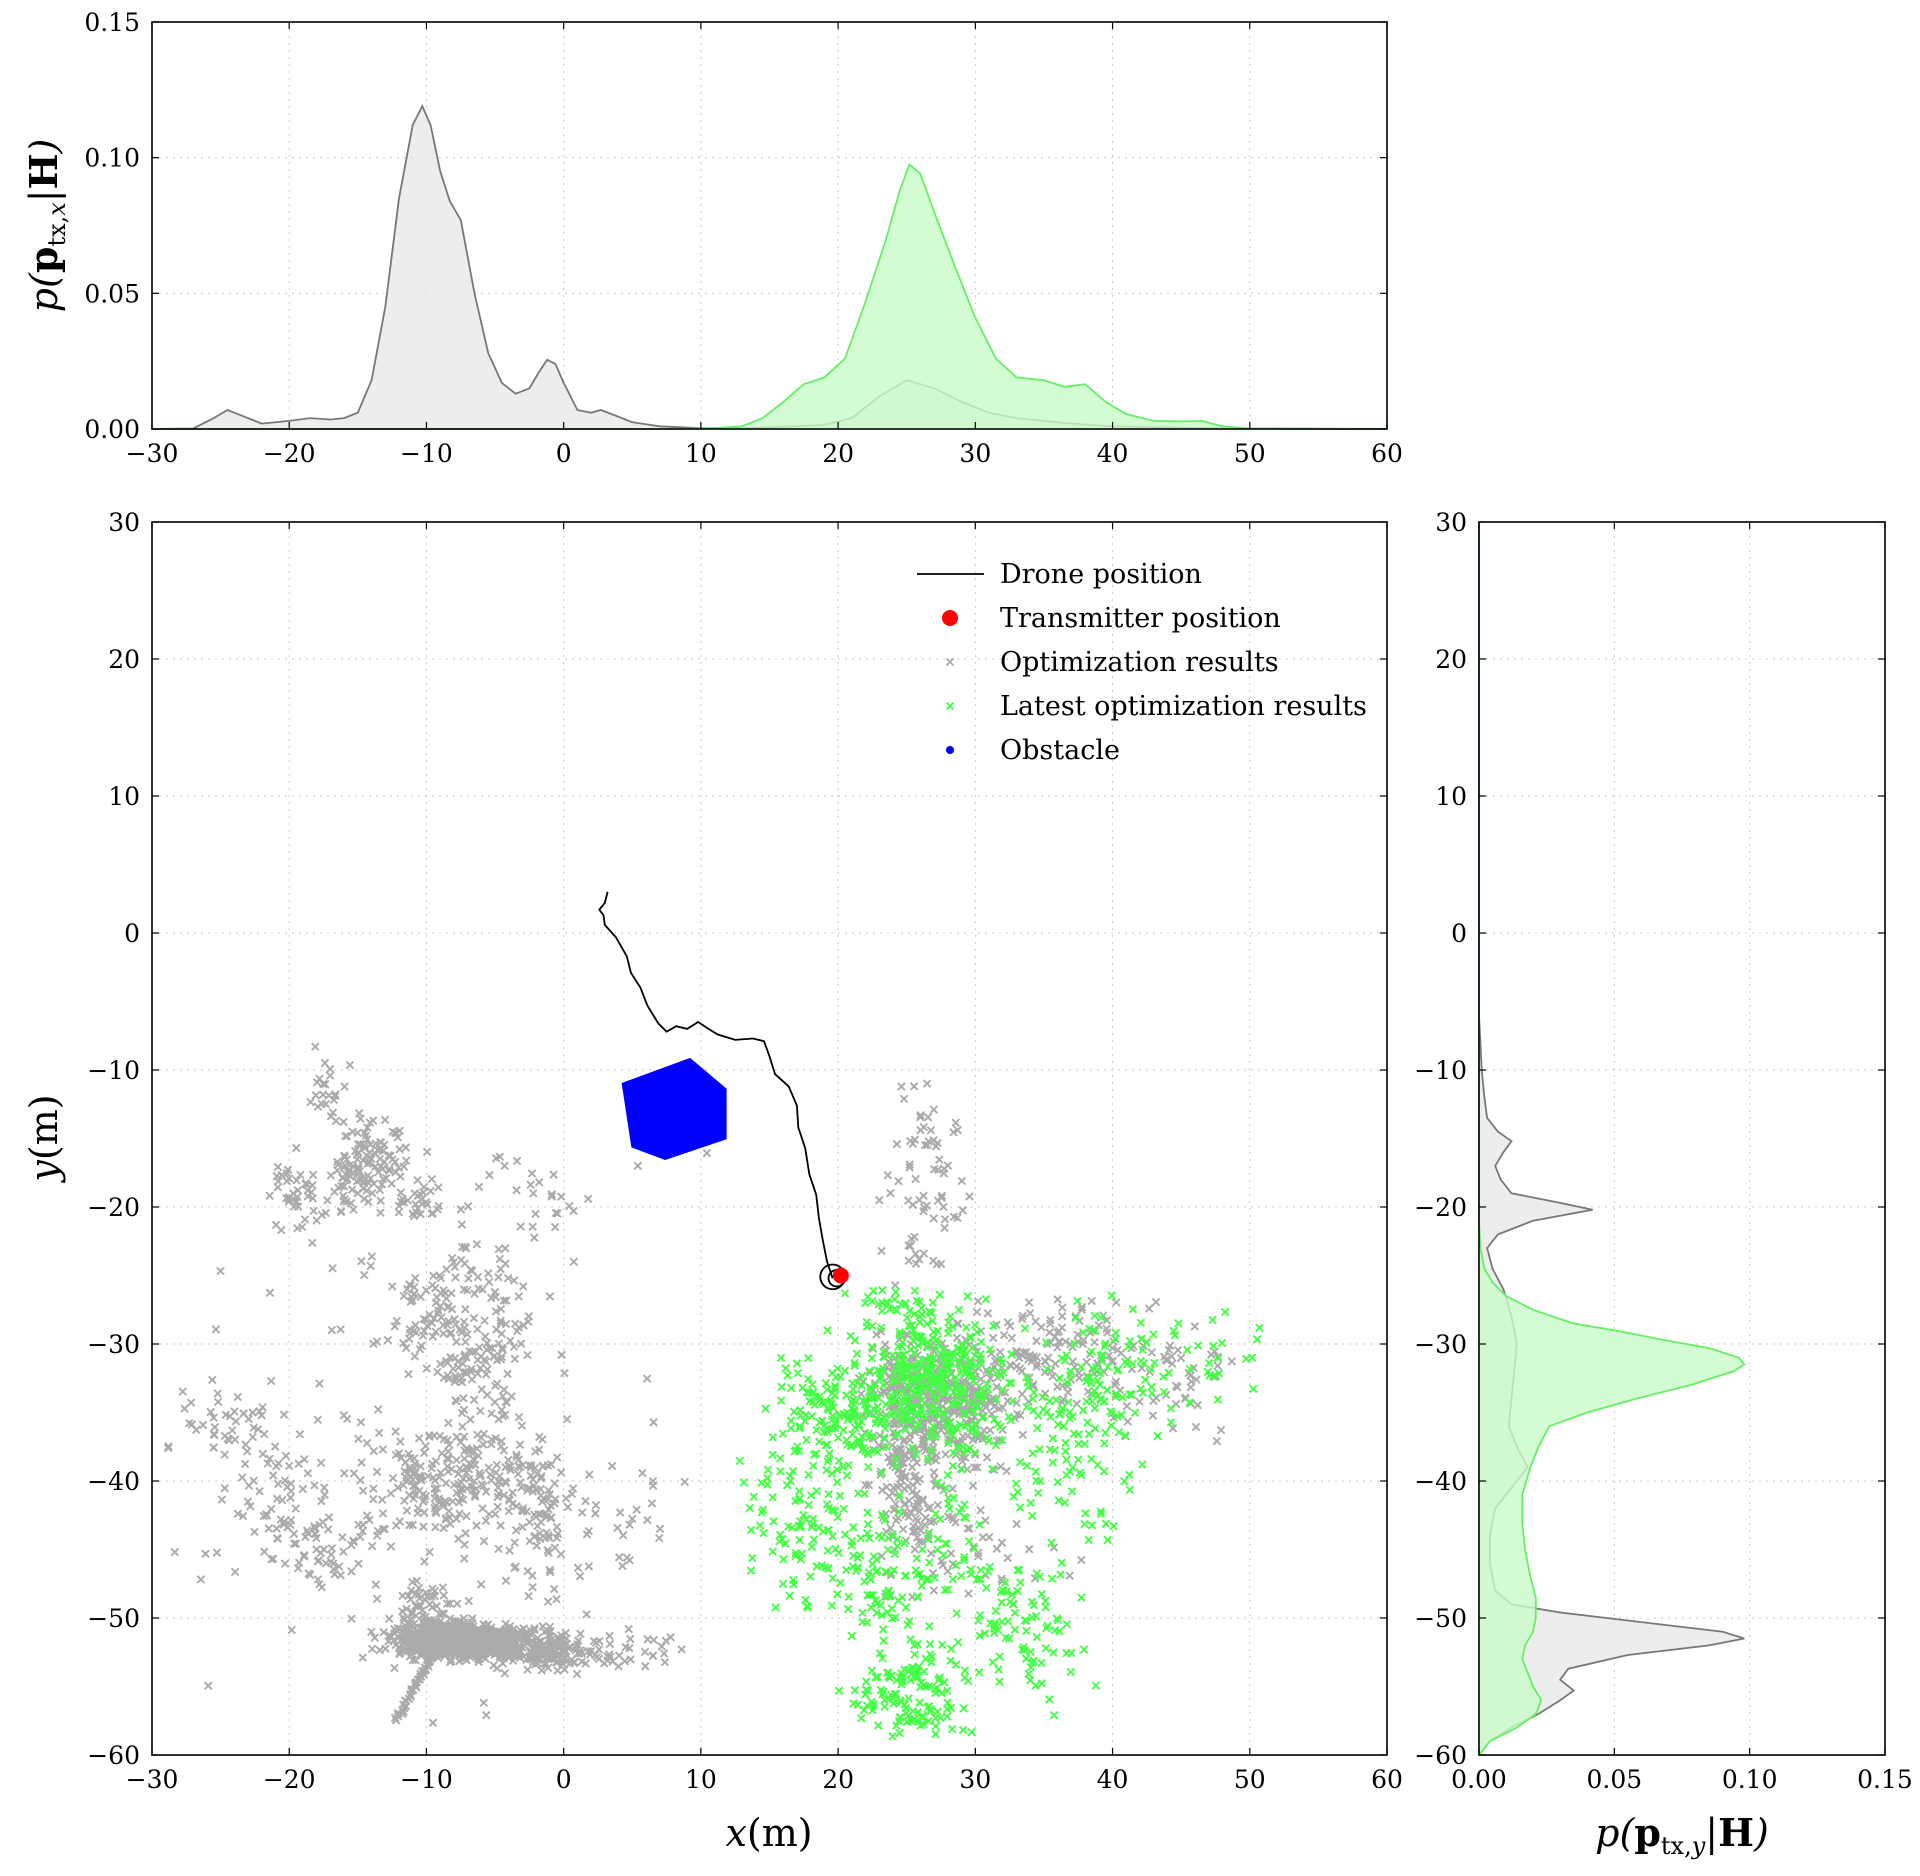  Describe the element at coordinates (975, 453) in the screenshot. I see `top-x-tick-label: 30` at that location.